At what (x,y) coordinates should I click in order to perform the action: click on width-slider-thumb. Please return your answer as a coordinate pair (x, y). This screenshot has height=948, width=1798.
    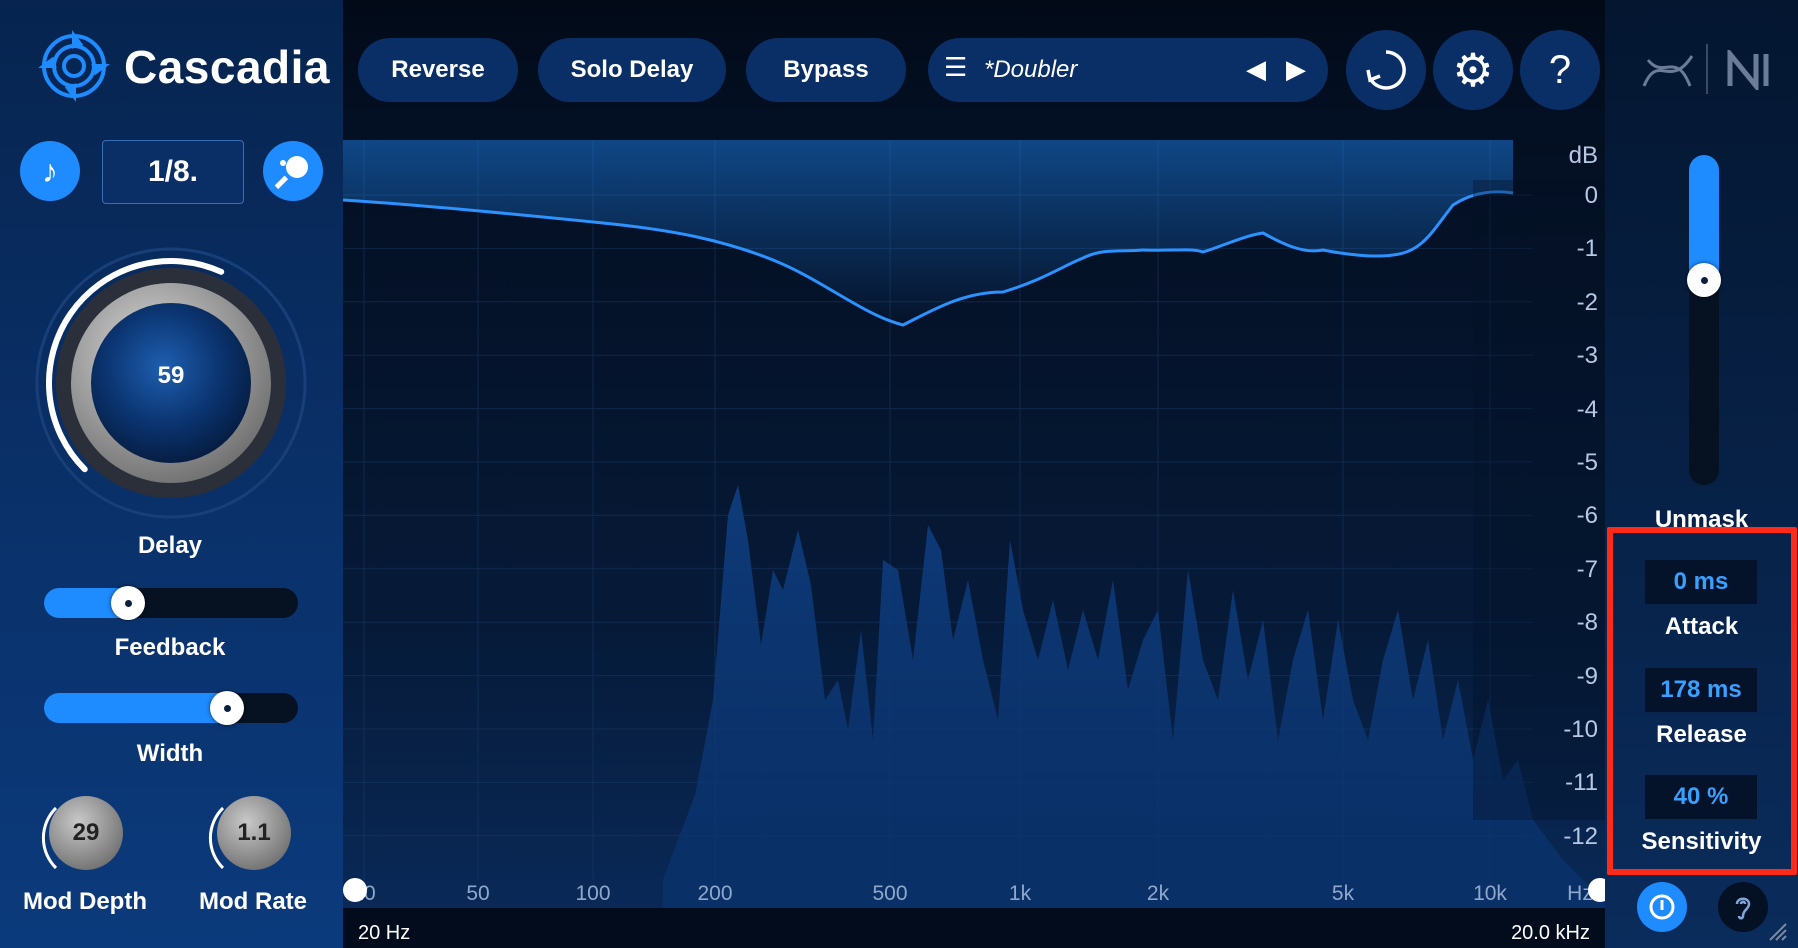
    Looking at the image, I should click on (226, 708).